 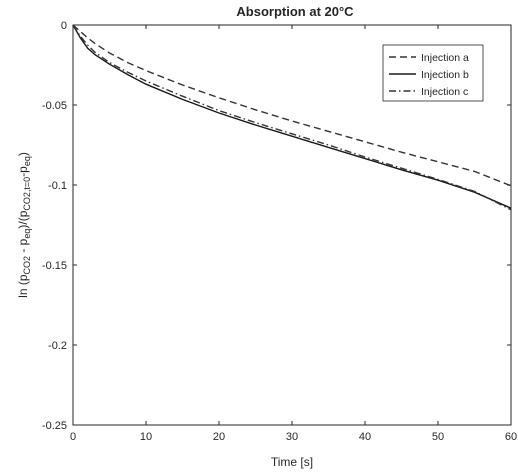 What do you see at coordinates (295, 11) in the screenshot?
I see `chart-title: Absorption at 20°C` at bounding box center [295, 11].